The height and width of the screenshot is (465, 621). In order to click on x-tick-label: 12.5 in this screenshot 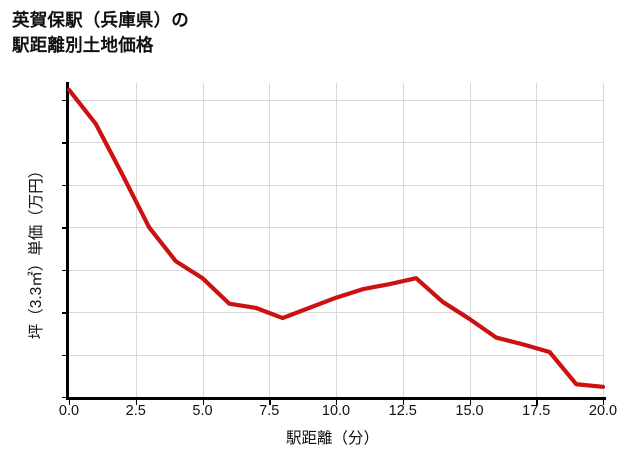, I will do `click(402, 411)`.